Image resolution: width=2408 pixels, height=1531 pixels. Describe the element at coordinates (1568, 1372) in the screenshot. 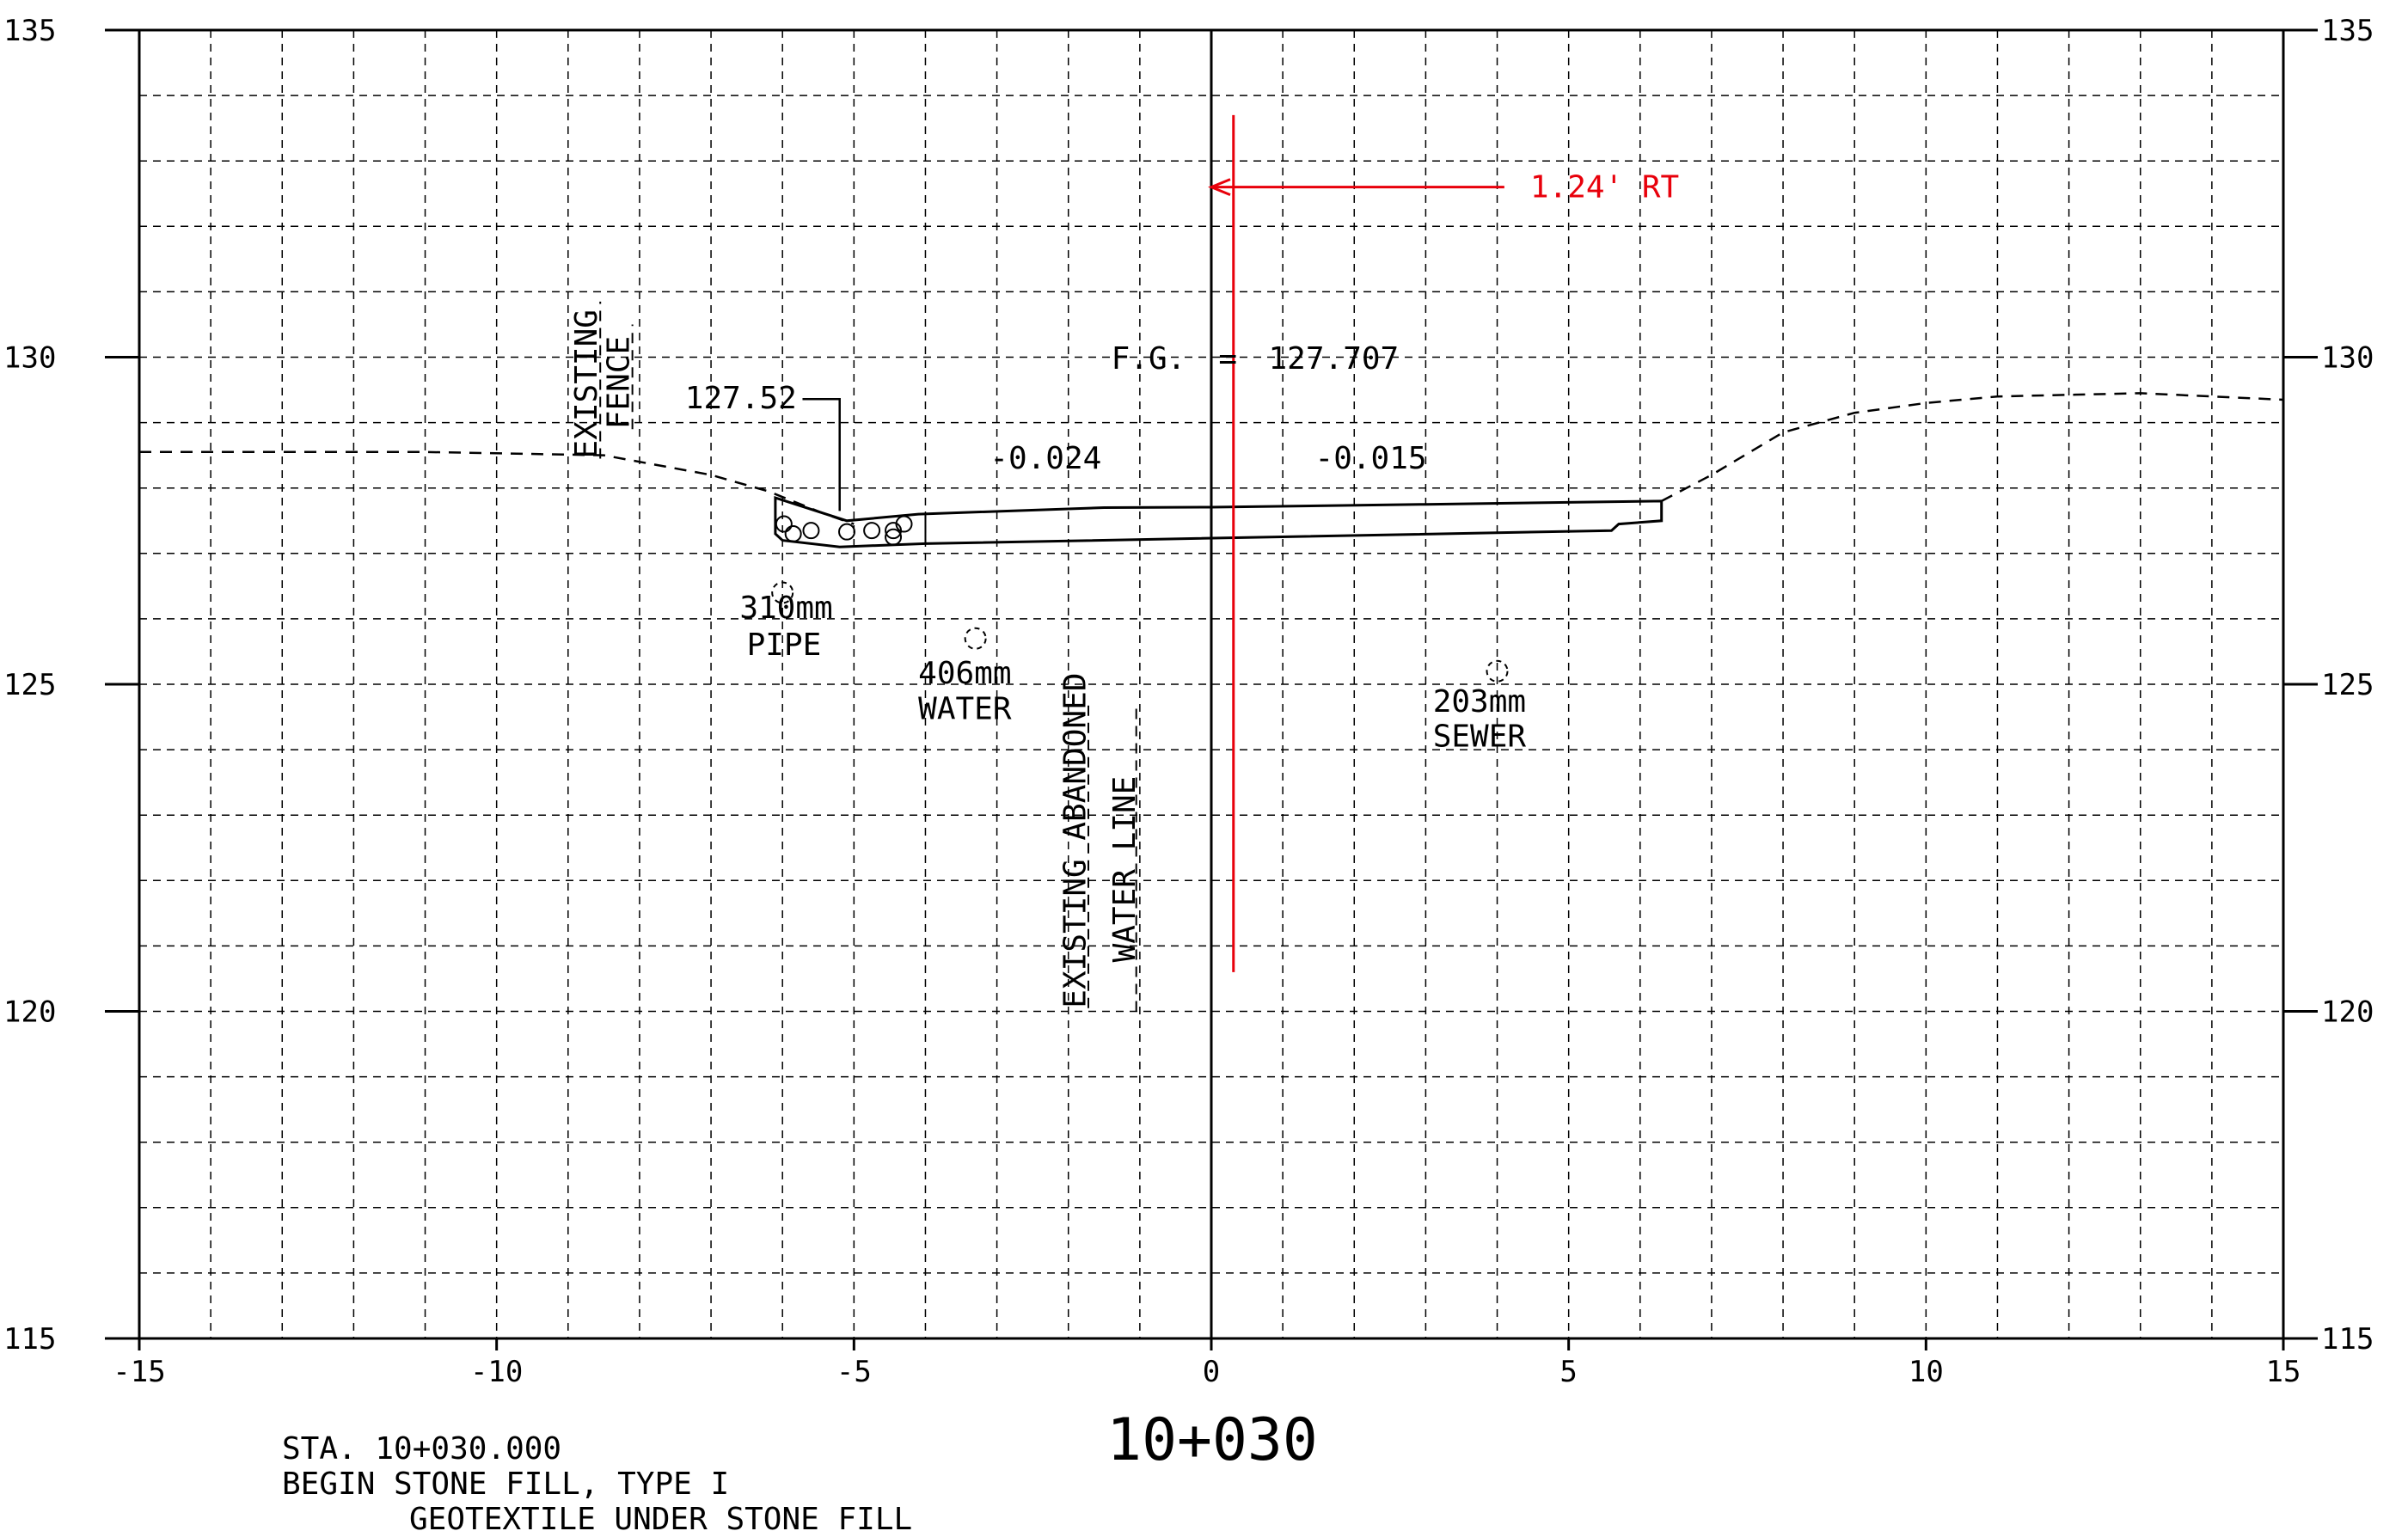

I see `x-tick-label: 5` at that location.